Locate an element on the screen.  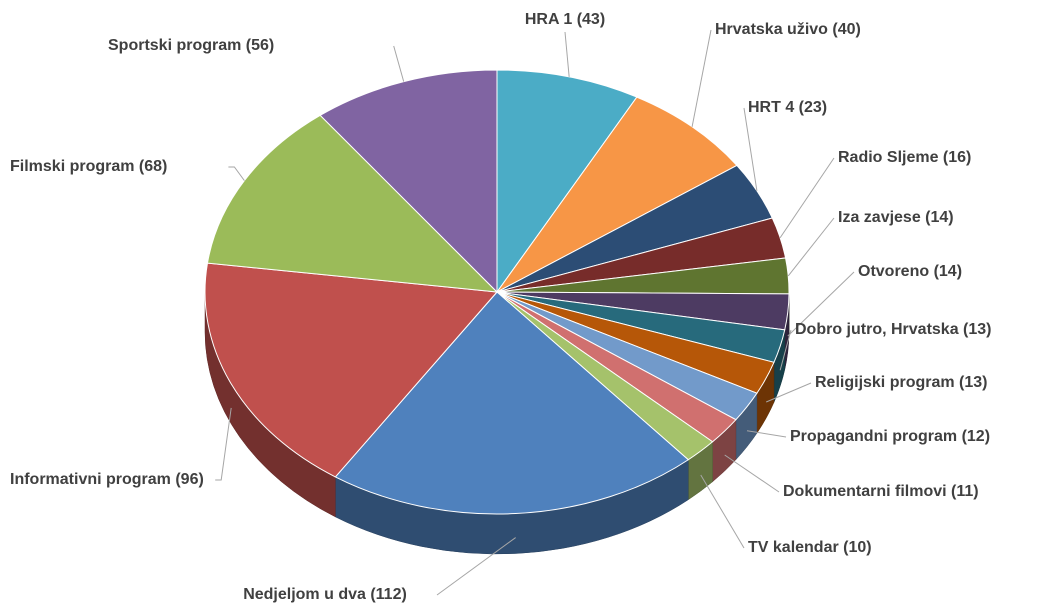
data-label: Dobro jutro, Hrvatska (13) is located at coordinates (893, 329).